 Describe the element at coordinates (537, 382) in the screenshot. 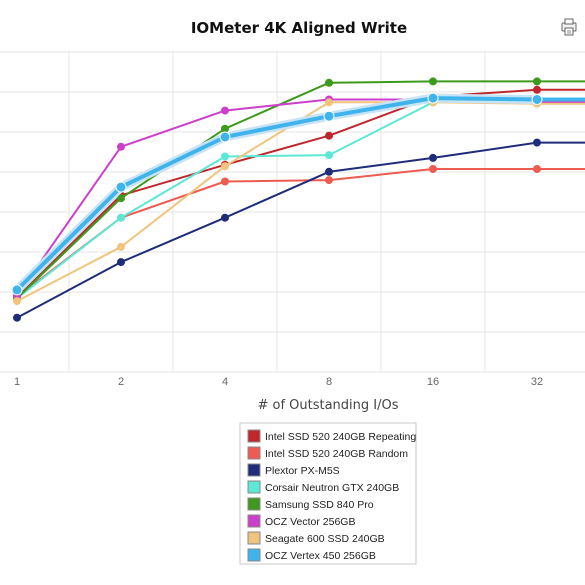

I see `x-tick-label: 32` at that location.